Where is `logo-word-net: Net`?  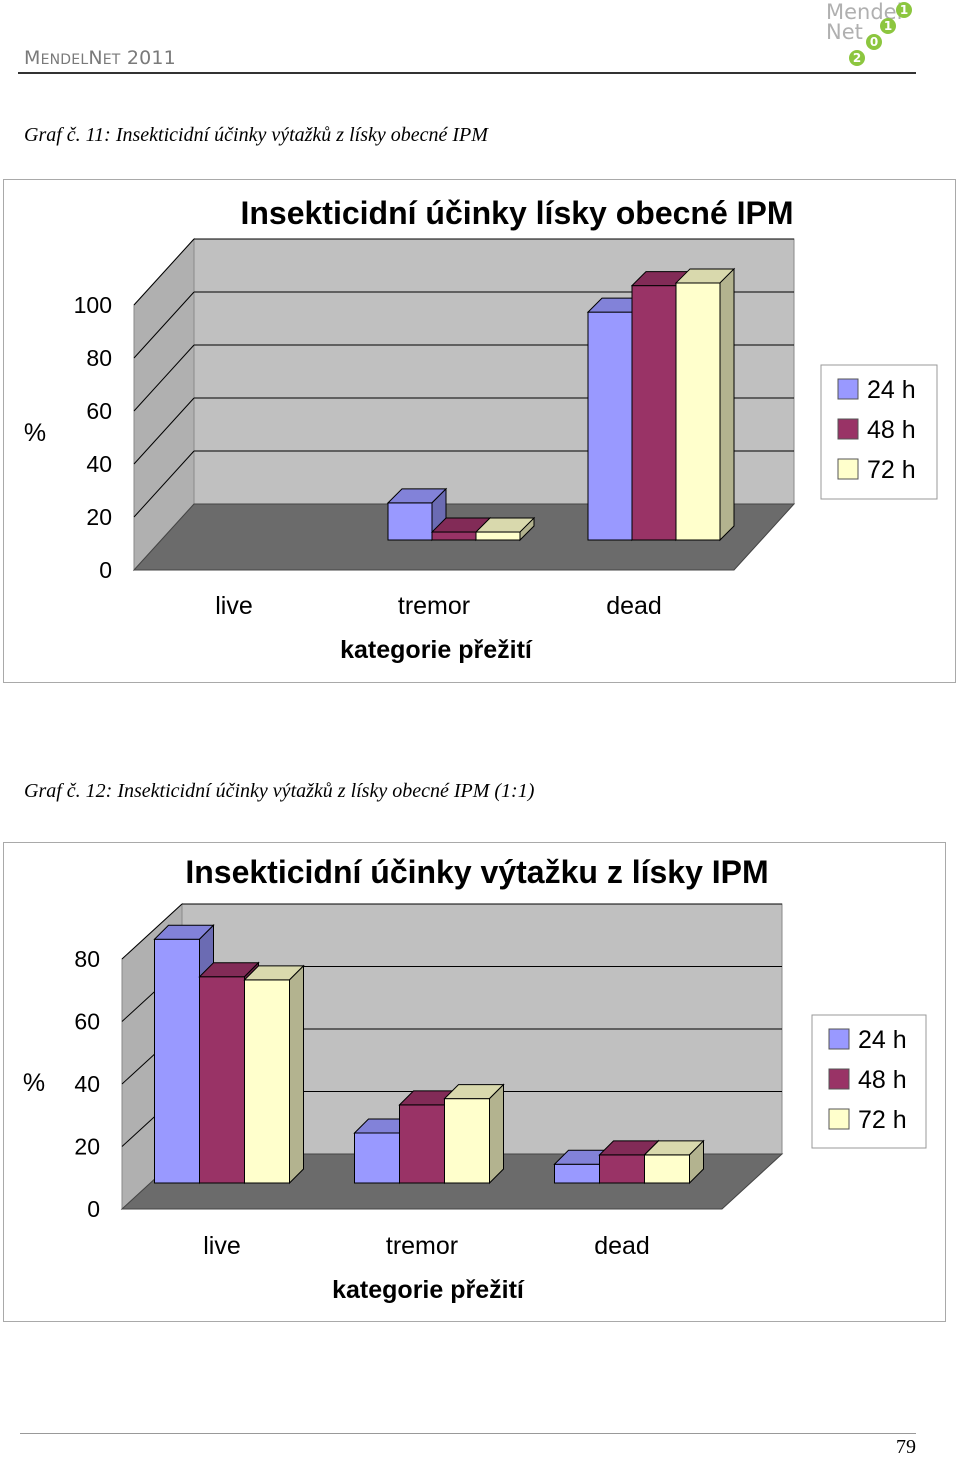 logo-word-net: Net is located at coordinates (844, 32).